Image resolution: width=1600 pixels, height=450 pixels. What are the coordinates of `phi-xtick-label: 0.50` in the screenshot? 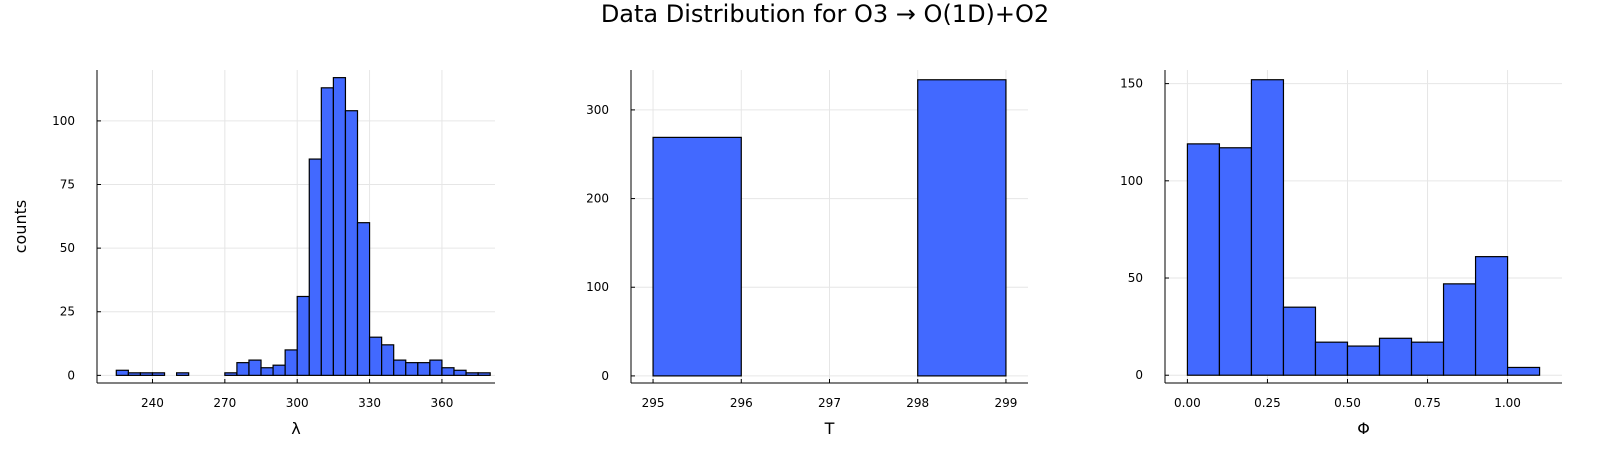 It's located at (1347, 403).